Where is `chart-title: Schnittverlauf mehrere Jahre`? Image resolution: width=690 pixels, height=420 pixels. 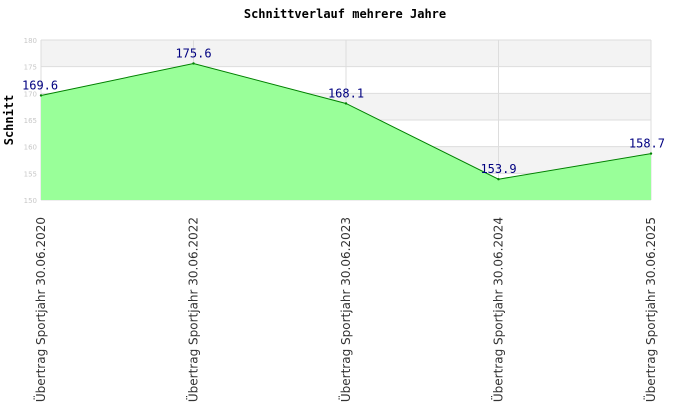
chart-title: Schnittverlauf mehrere Jahre is located at coordinates (345, 14).